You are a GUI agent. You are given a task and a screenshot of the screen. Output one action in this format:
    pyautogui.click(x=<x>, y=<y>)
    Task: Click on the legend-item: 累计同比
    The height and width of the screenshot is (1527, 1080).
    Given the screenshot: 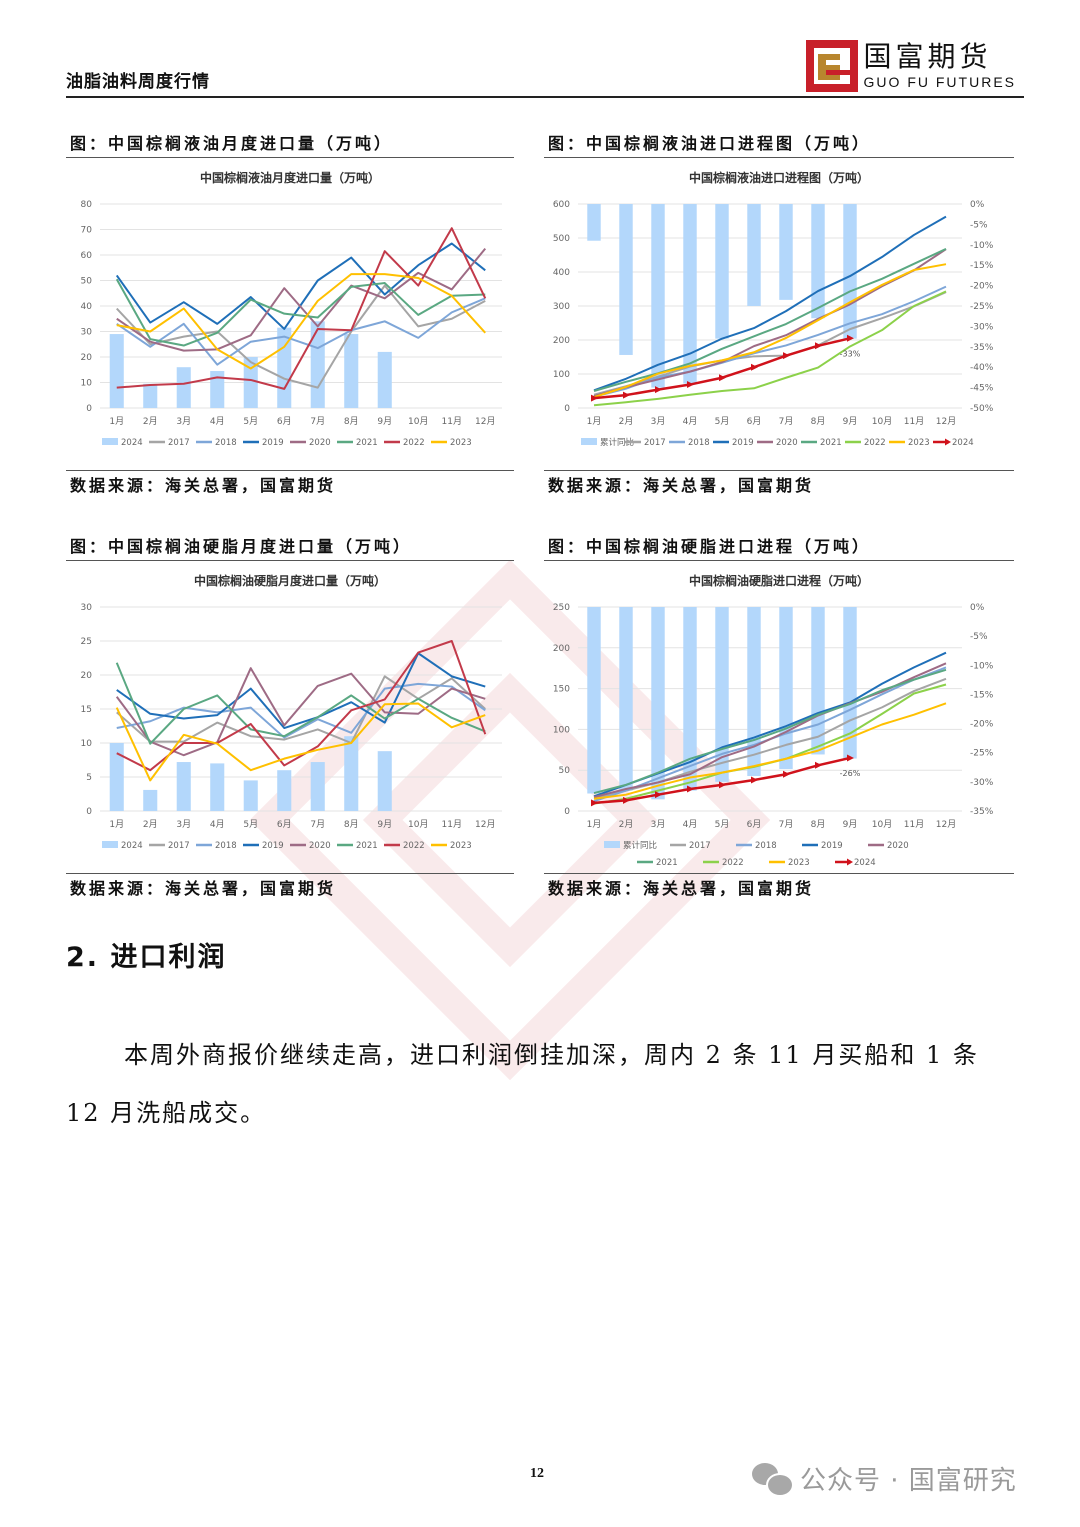 What is the action you would take?
    pyautogui.click(x=630, y=845)
    